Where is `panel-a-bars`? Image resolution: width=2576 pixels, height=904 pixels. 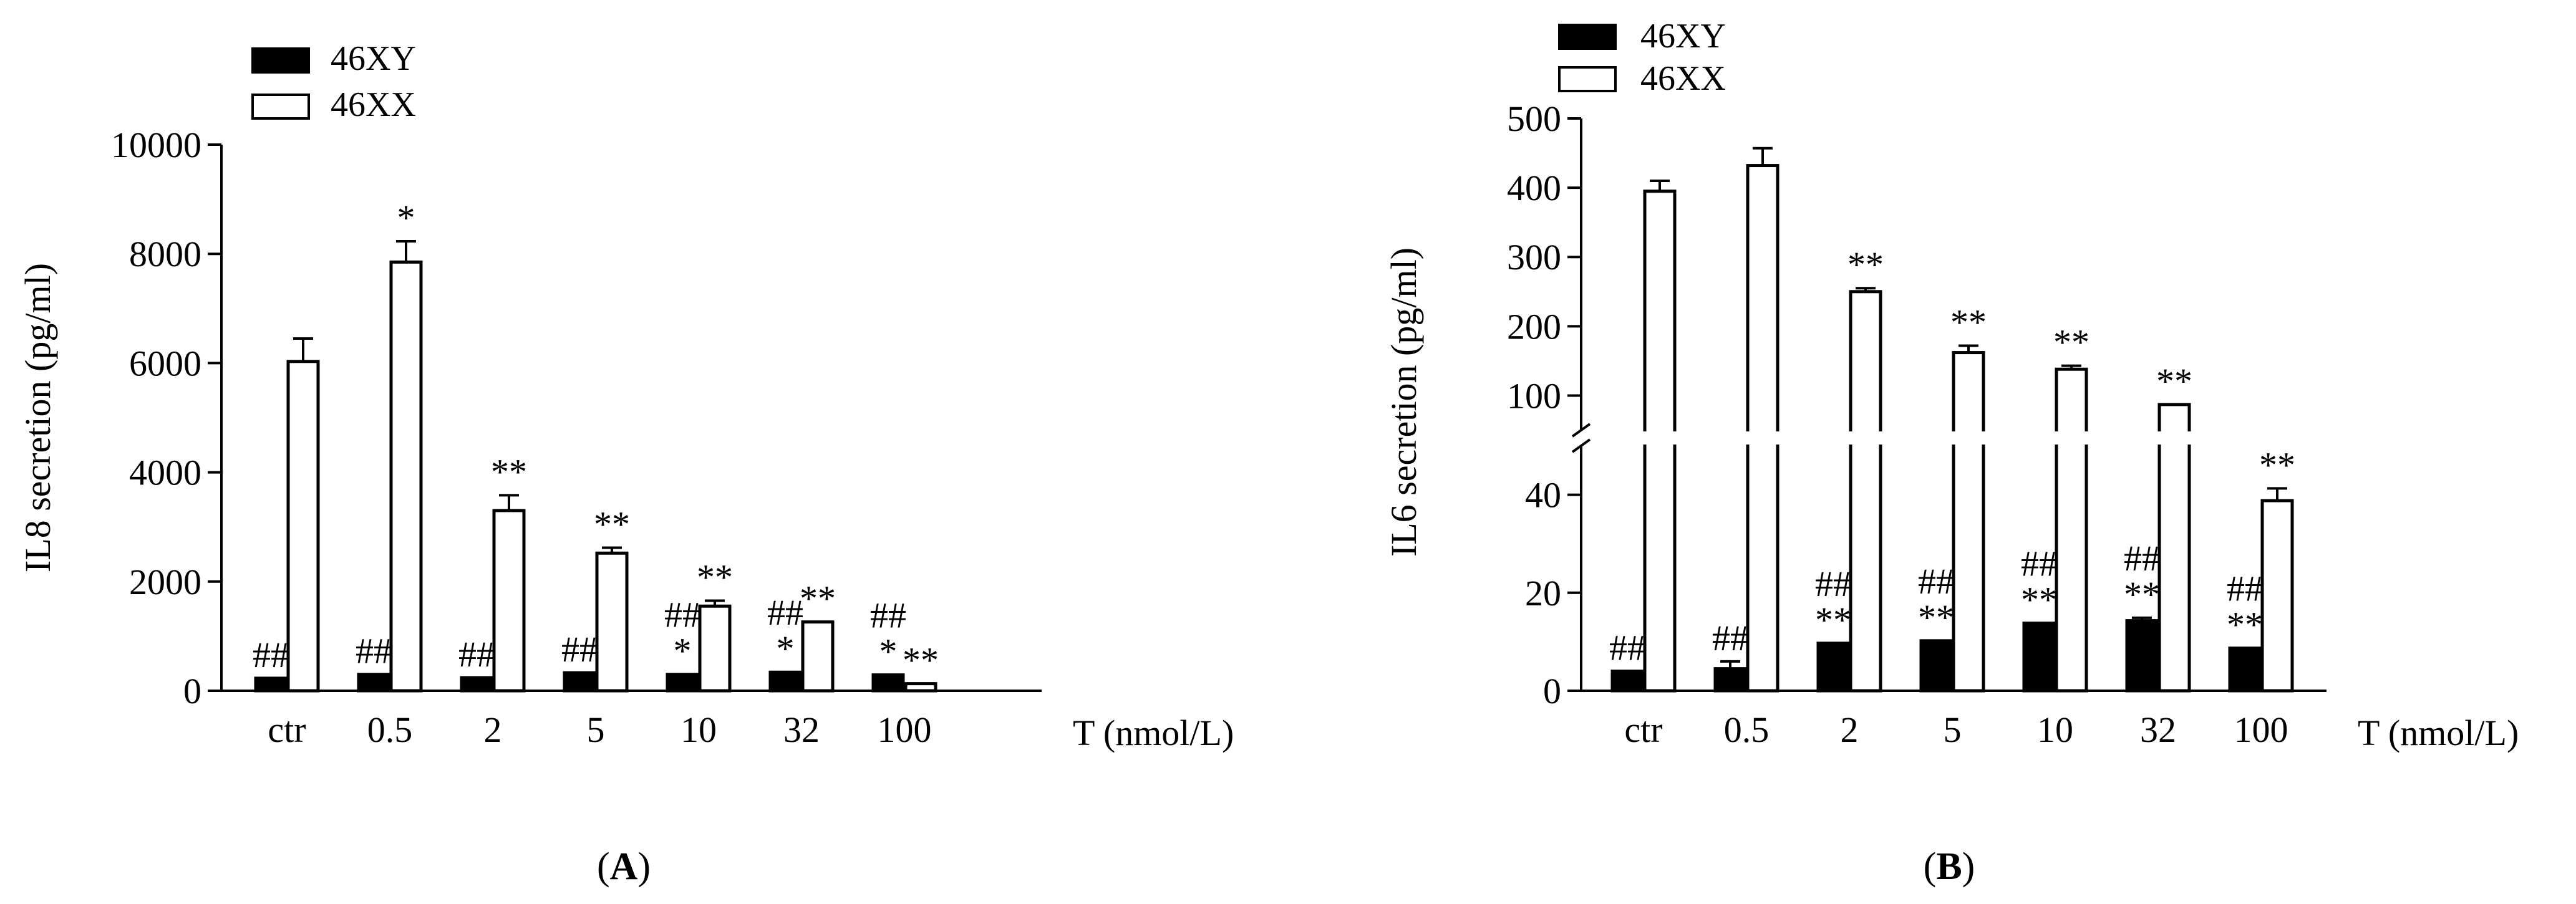 panel-a-bars is located at coordinates (595, 466).